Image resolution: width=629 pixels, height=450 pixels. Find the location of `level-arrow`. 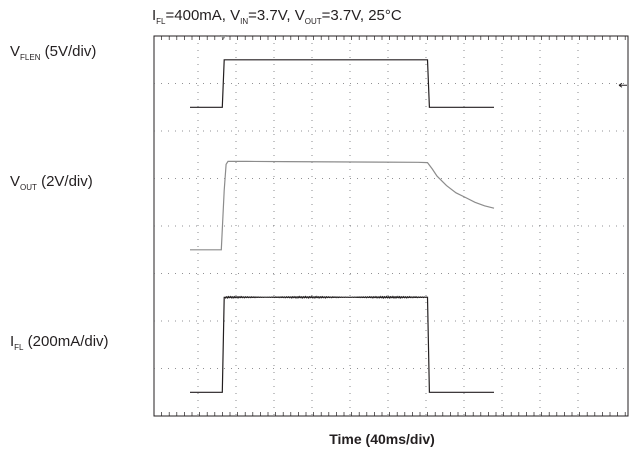

level-arrow is located at coordinates (622, 85).